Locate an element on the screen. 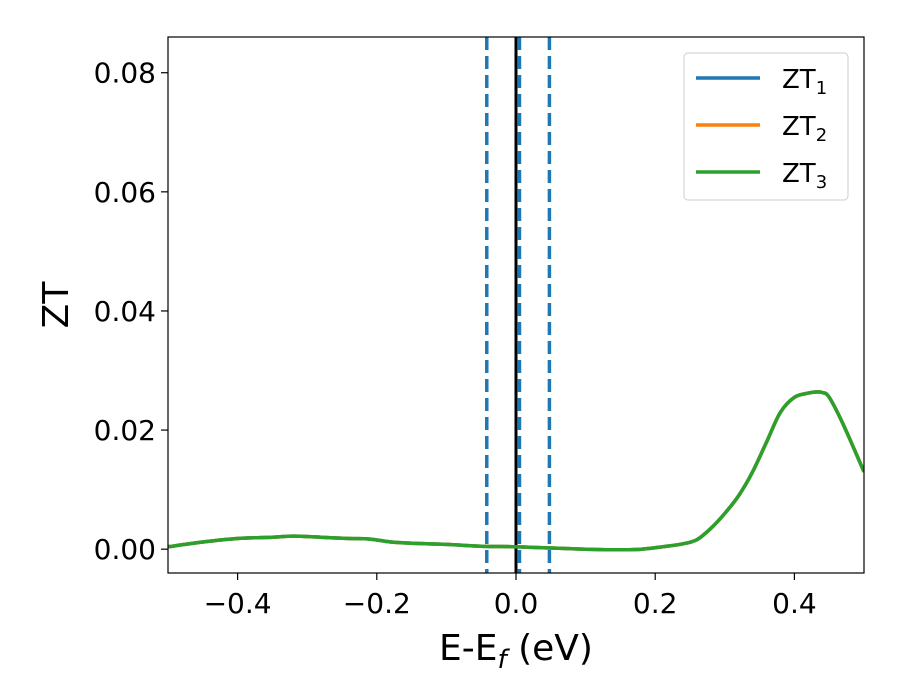 This screenshot has height=700, width=900. y-tick-label: 0.04 is located at coordinates (125, 311).